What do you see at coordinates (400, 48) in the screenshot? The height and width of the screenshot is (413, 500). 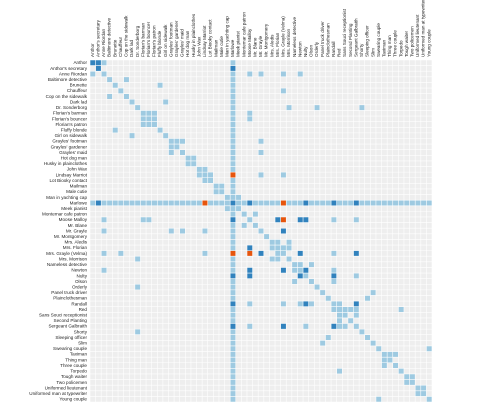 I see `column-label: Torpedo` at bounding box center [400, 48].